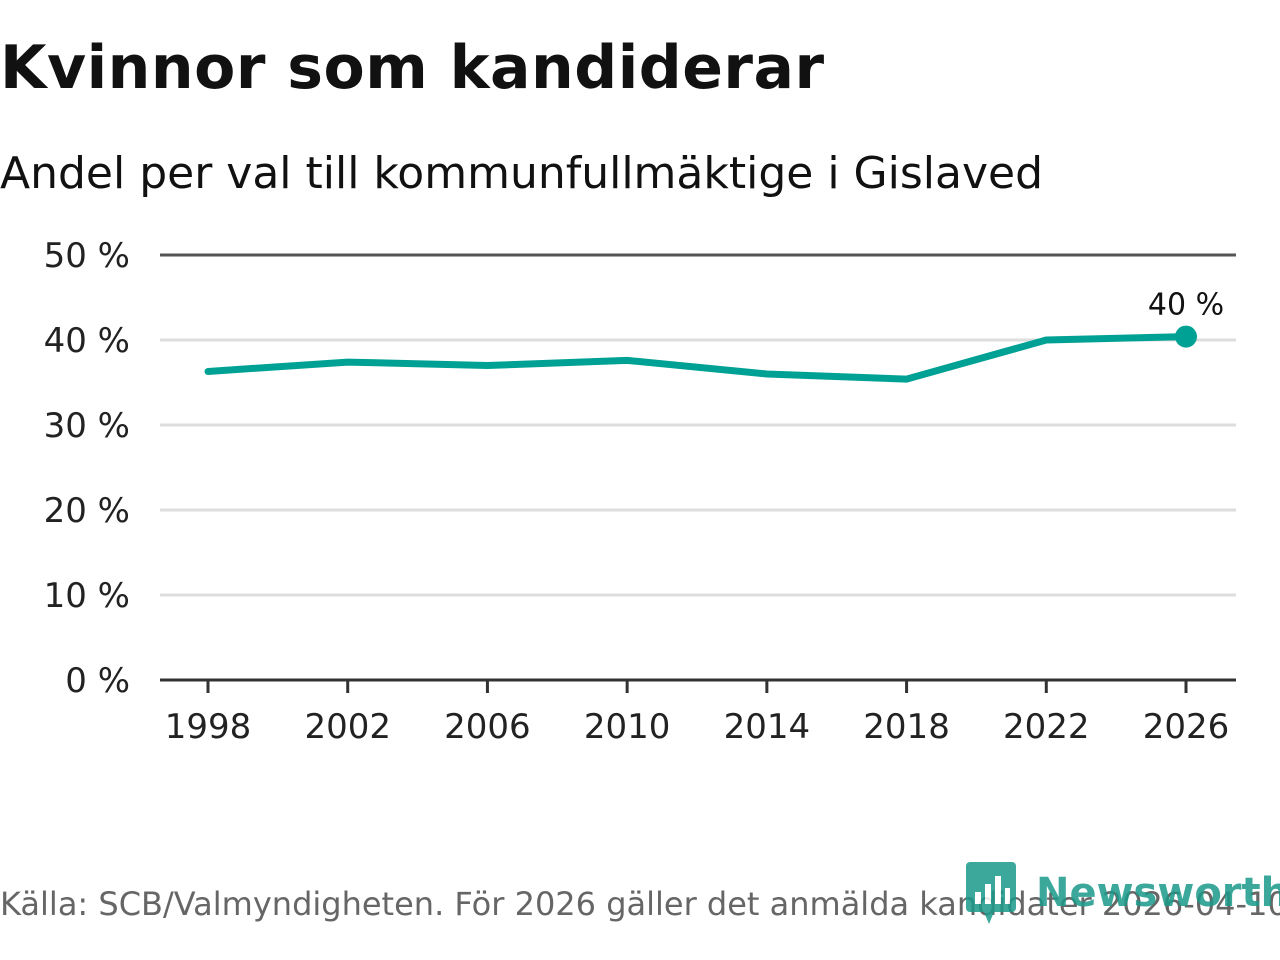  I want to click on y-tick-label: 20 %, so click(87, 511).